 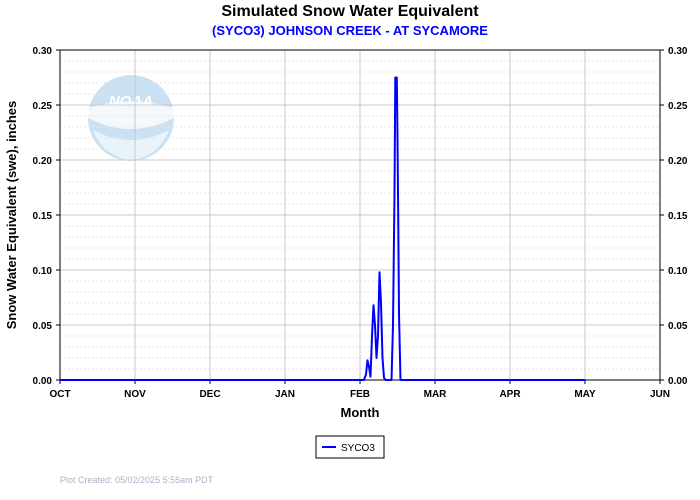 I want to click on y-tick-label-right: 0.05, so click(x=678, y=326).